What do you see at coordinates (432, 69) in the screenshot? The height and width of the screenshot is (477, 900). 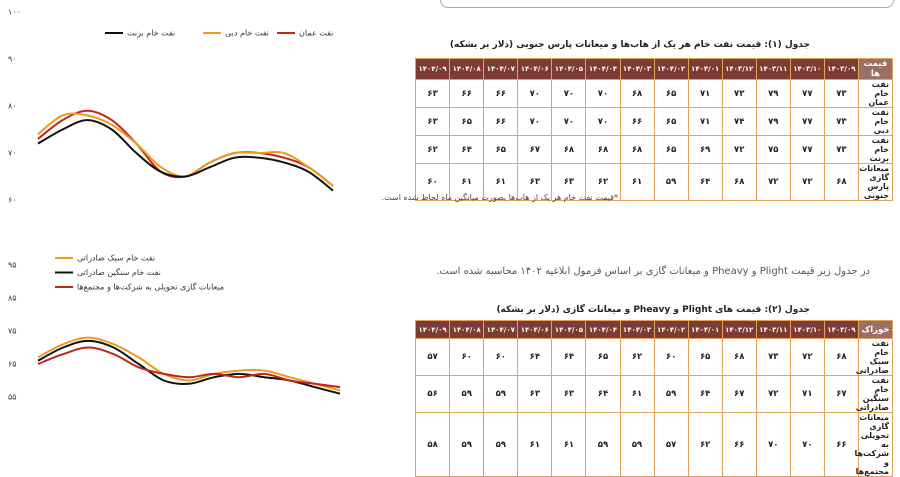 I see `header-cell: ۱۴۰۴/۰۹` at bounding box center [432, 69].